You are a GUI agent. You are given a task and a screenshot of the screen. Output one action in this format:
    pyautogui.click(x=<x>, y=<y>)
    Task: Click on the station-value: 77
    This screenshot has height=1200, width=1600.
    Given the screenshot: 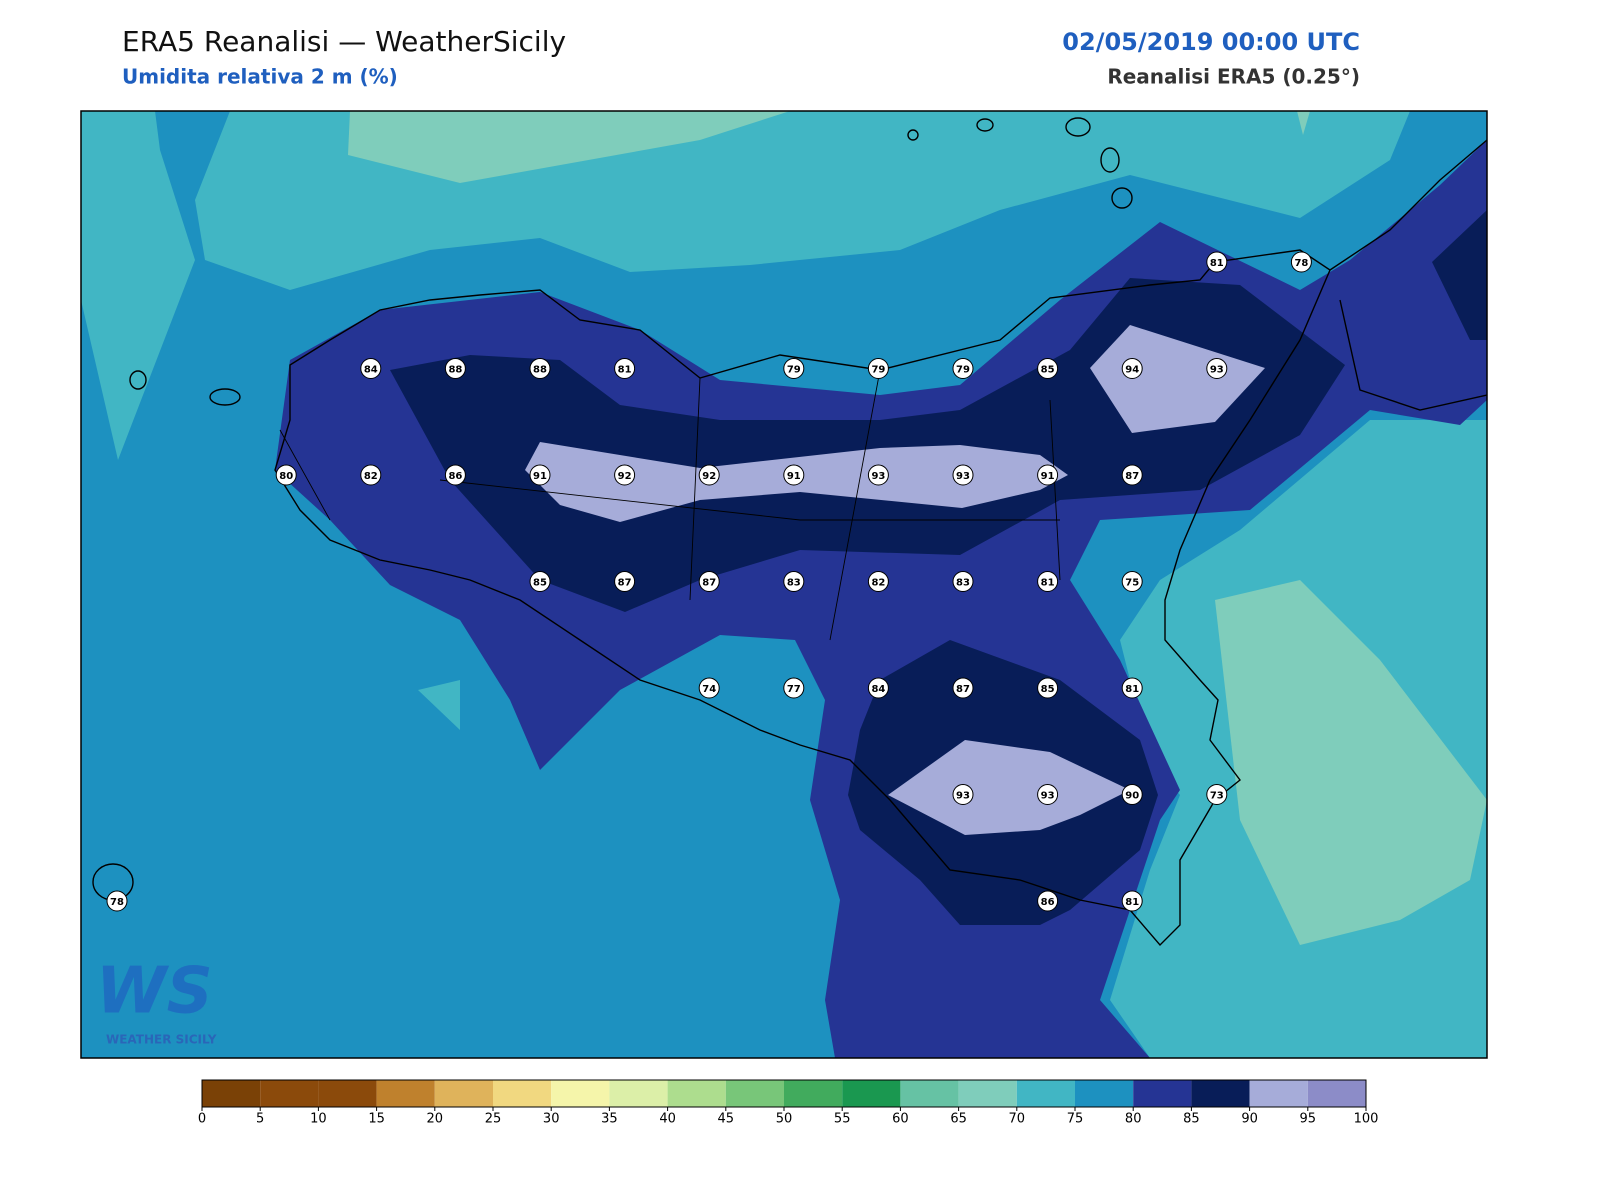 What is the action you would take?
    pyautogui.click(x=794, y=689)
    